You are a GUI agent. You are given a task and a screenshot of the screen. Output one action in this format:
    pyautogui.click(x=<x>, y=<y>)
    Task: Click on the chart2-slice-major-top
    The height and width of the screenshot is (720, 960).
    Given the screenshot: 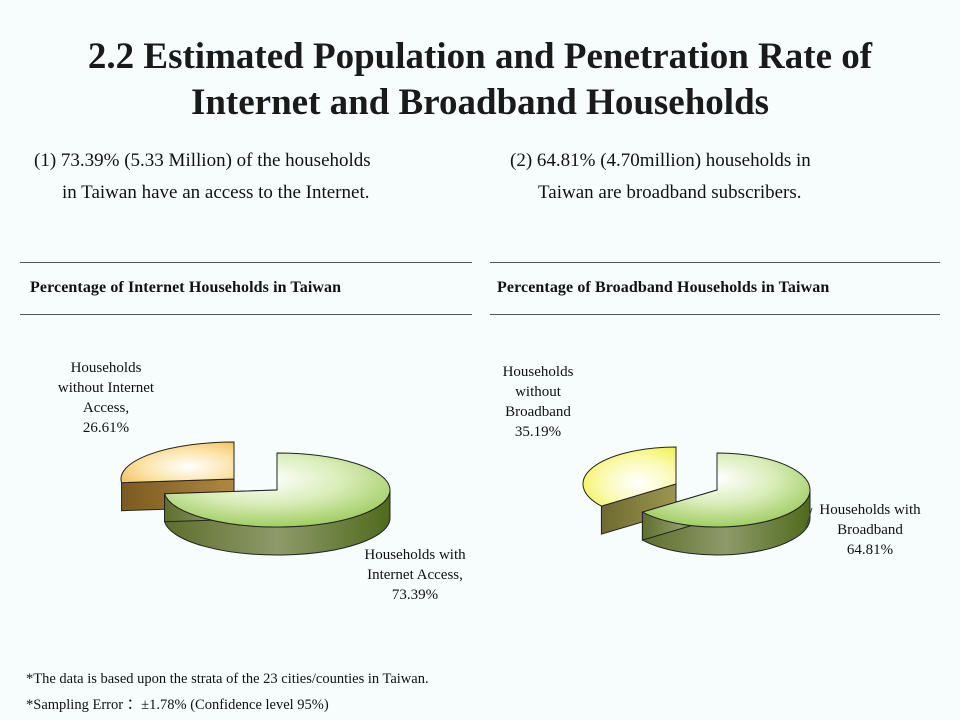 What is the action you would take?
    pyautogui.click(x=726, y=490)
    